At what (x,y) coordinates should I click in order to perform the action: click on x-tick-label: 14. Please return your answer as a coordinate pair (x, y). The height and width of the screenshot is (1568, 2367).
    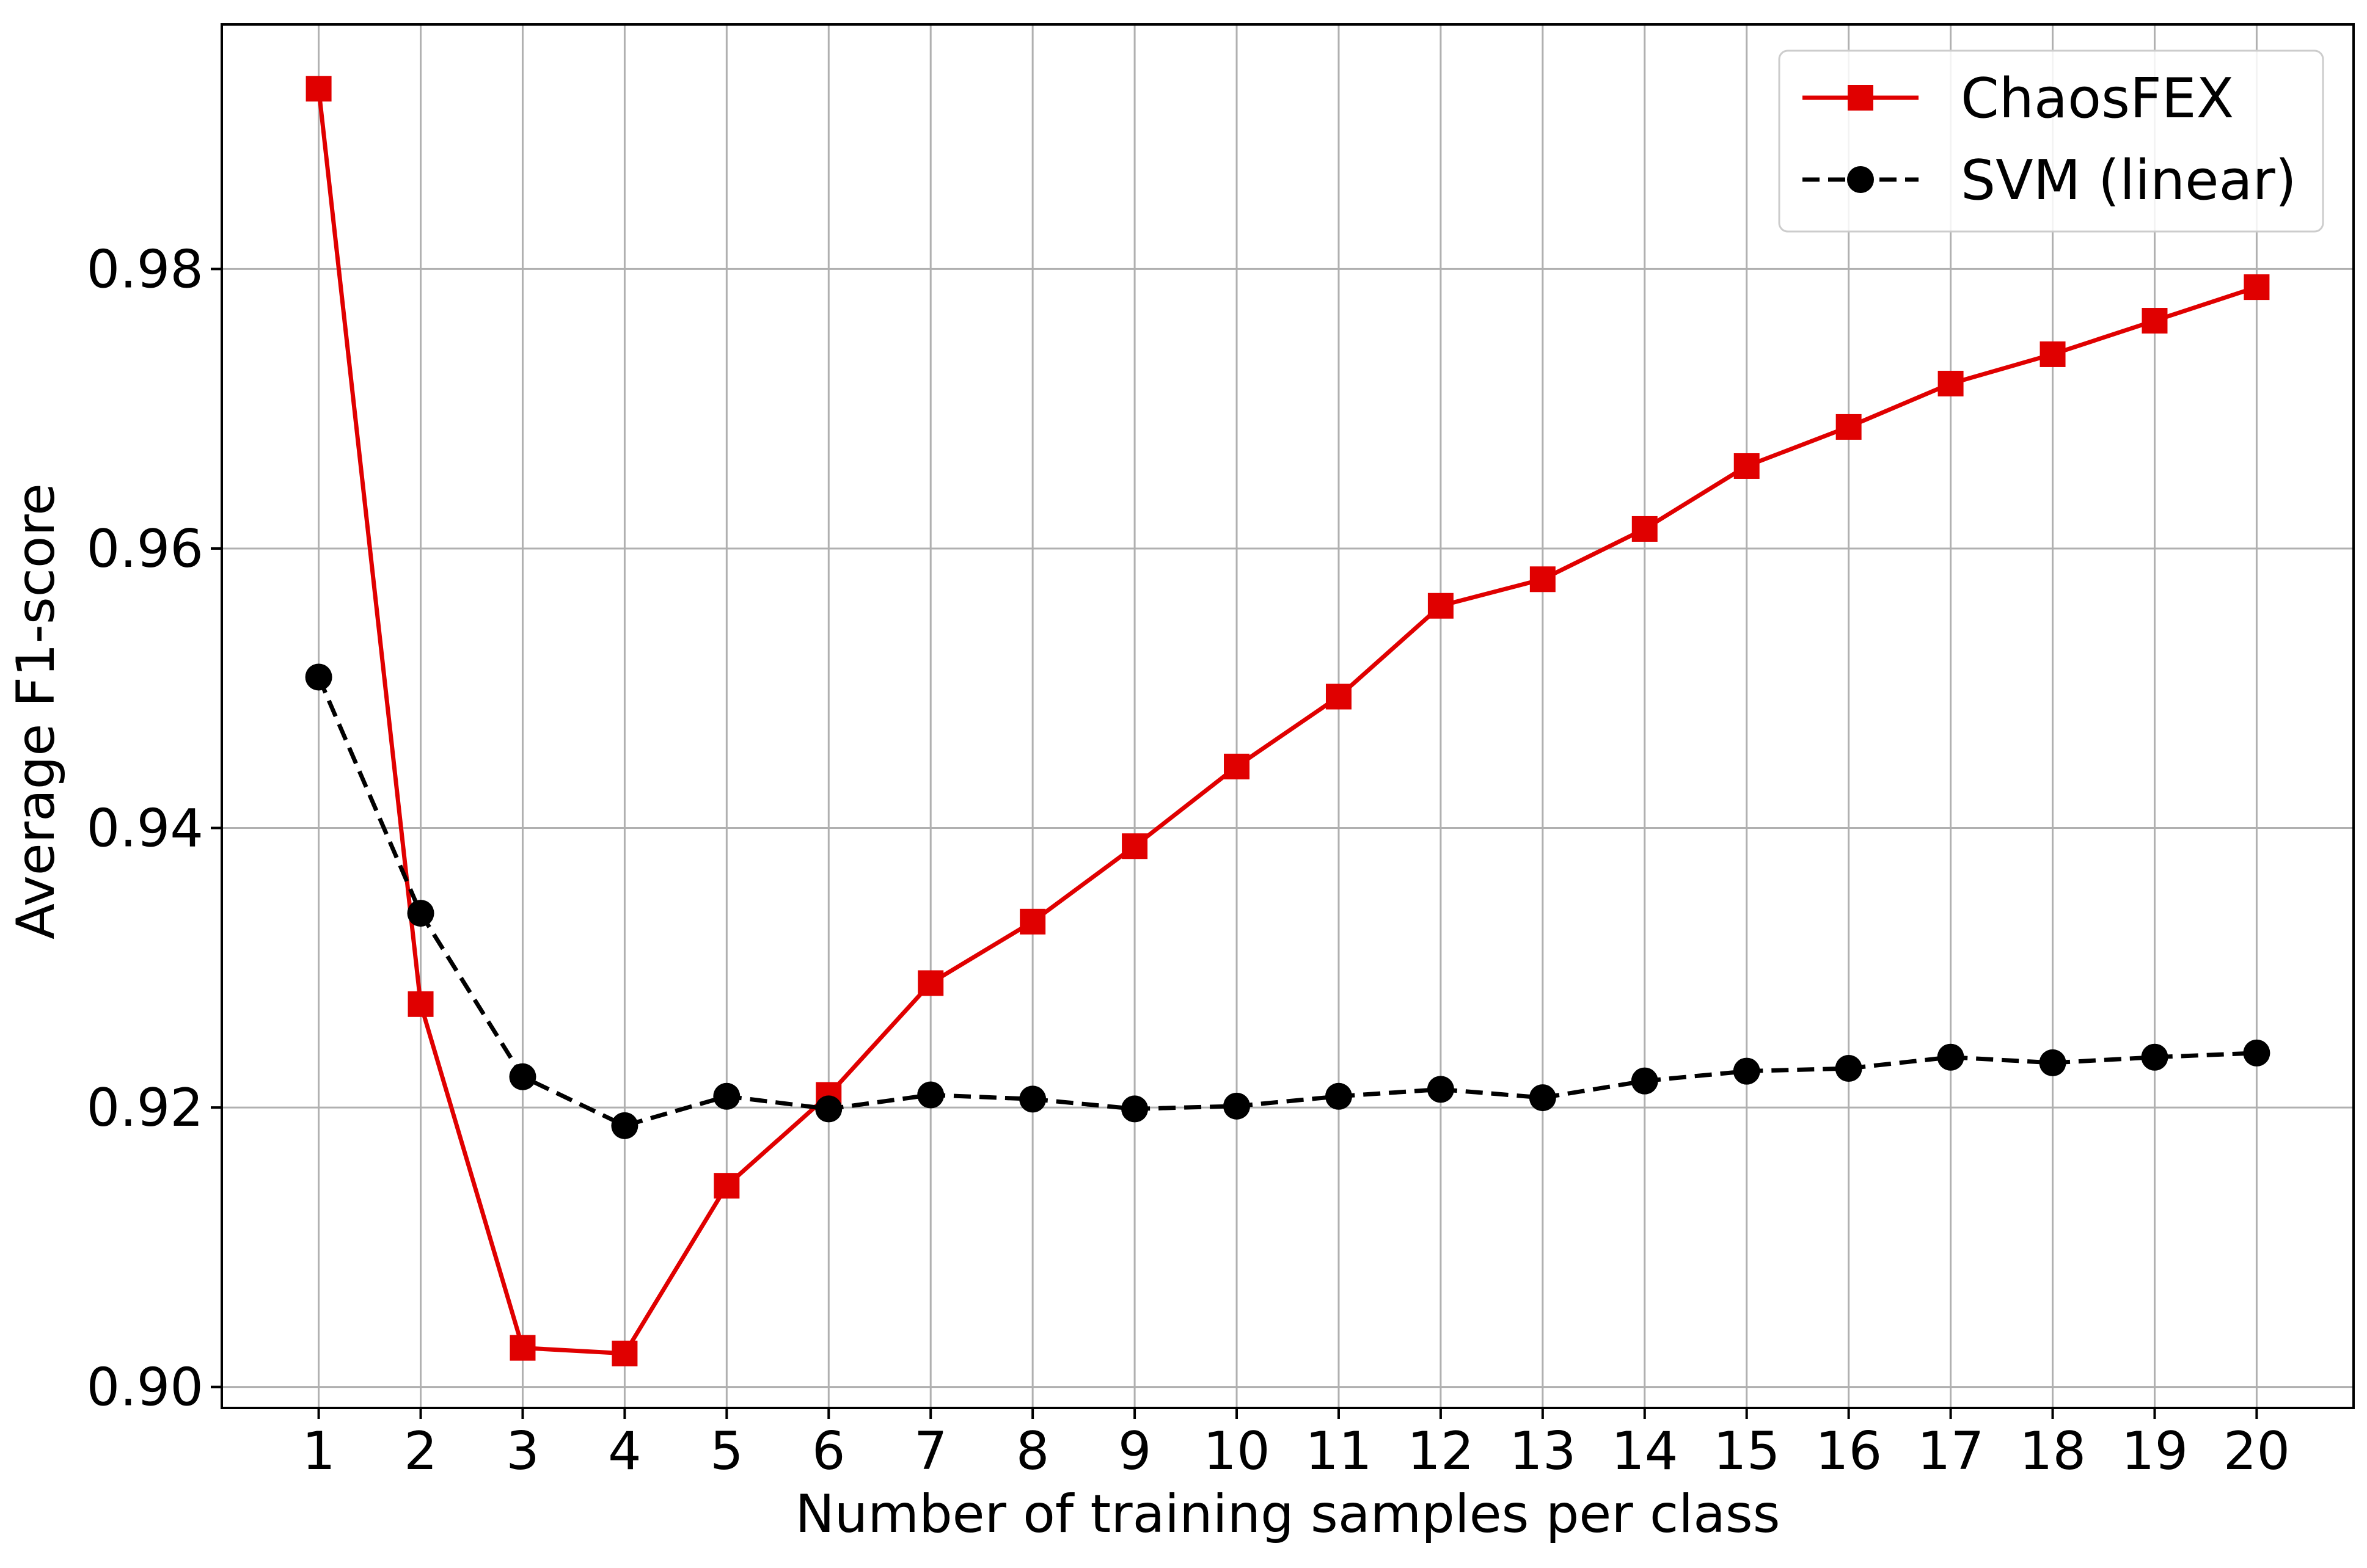
    Looking at the image, I should click on (1644, 1451).